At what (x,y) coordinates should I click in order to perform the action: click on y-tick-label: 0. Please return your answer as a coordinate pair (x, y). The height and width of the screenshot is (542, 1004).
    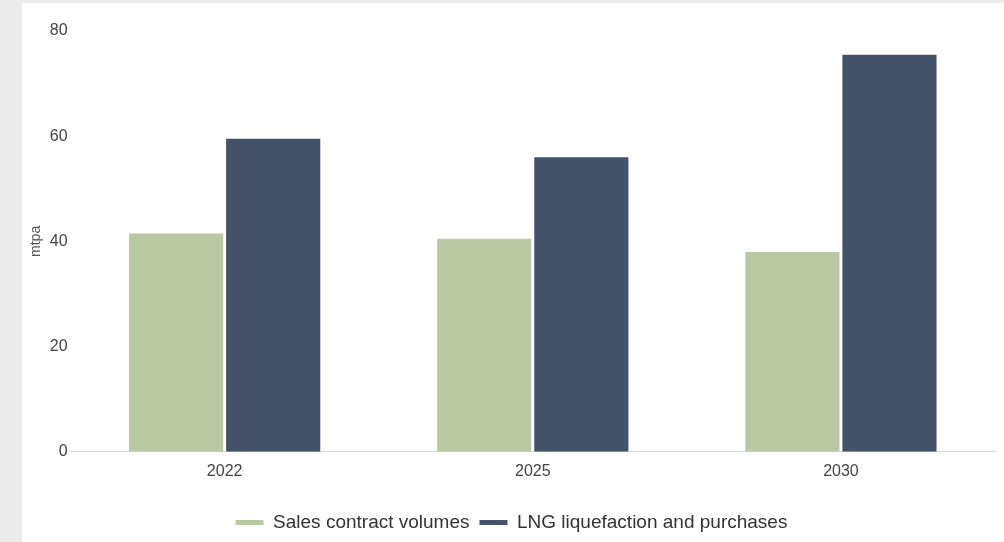
    Looking at the image, I should click on (63, 451).